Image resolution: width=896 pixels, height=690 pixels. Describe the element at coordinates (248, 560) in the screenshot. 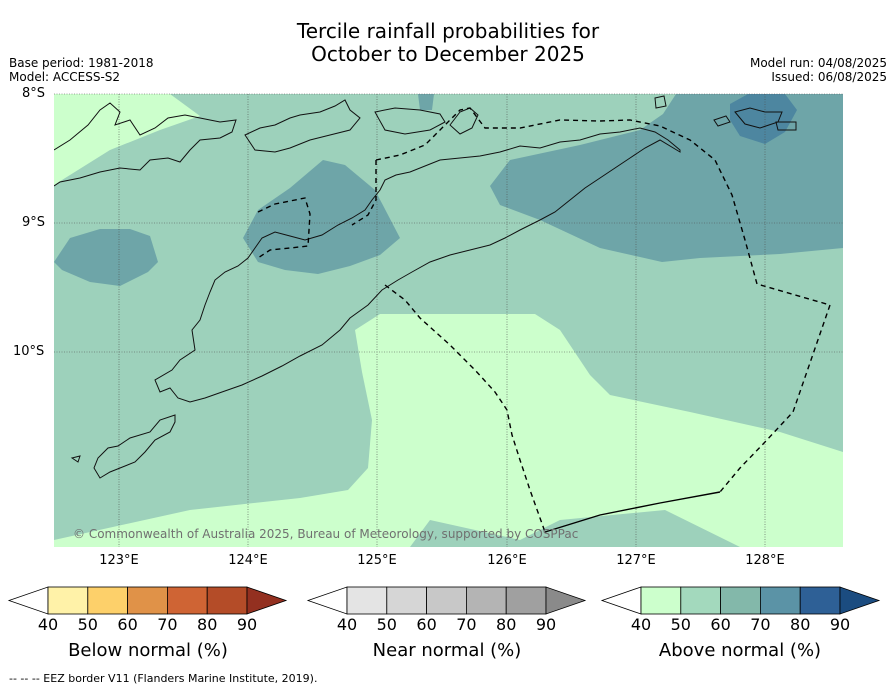

I see `lon-label-124e: 124°E` at that location.